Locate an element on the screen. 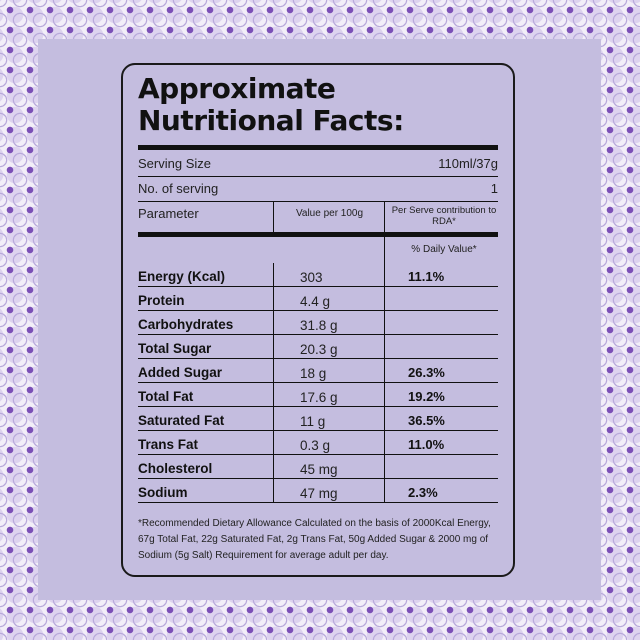 The width and height of the screenshot is (640, 640). nutrient-name: Energy (Kcal) is located at coordinates (182, 276).